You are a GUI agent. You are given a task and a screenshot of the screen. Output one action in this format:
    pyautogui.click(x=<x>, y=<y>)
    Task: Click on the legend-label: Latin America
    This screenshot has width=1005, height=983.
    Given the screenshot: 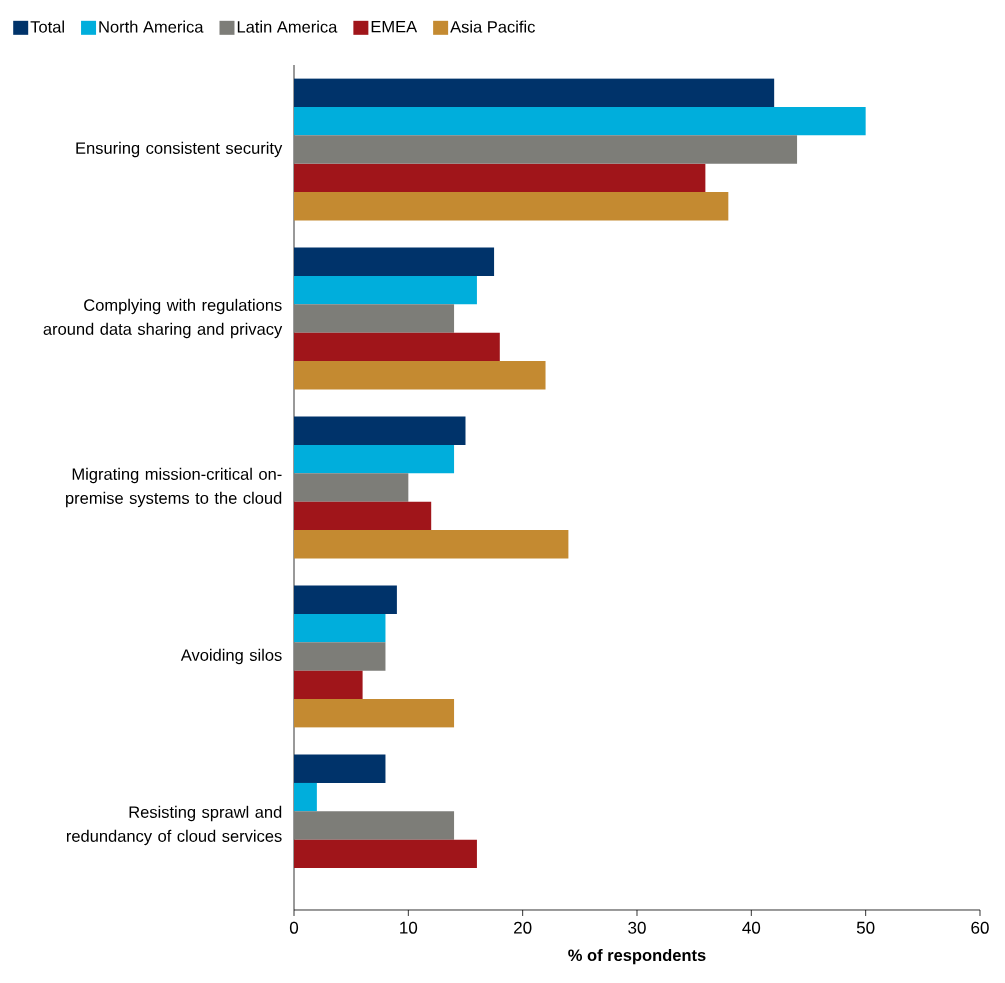 What is the action you would take?
    pyautogui.click(x=287, y=26)
    